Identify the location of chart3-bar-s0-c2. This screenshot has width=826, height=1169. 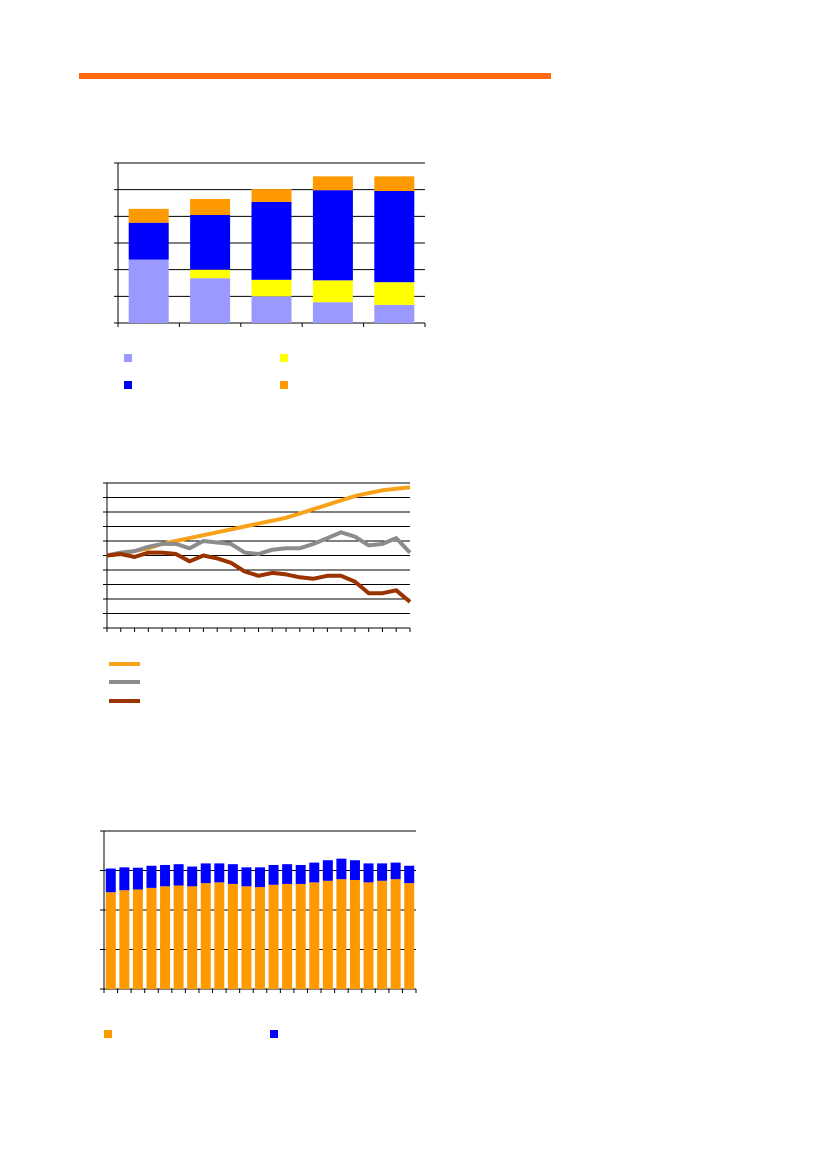
(137, 939).